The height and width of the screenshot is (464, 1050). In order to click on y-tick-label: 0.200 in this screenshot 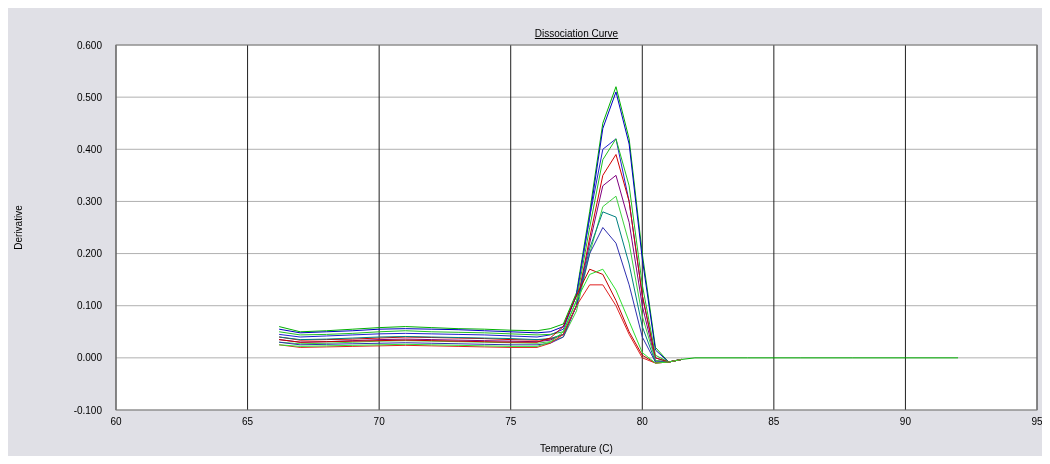, I will do `click(89, 254)`.